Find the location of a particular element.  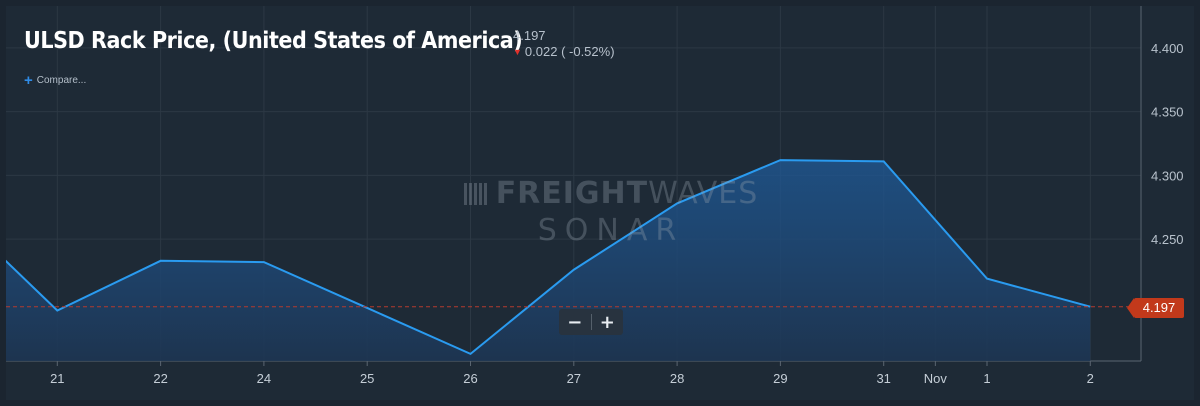

x-tick-label: 26 is located at coordinates (470, 378).